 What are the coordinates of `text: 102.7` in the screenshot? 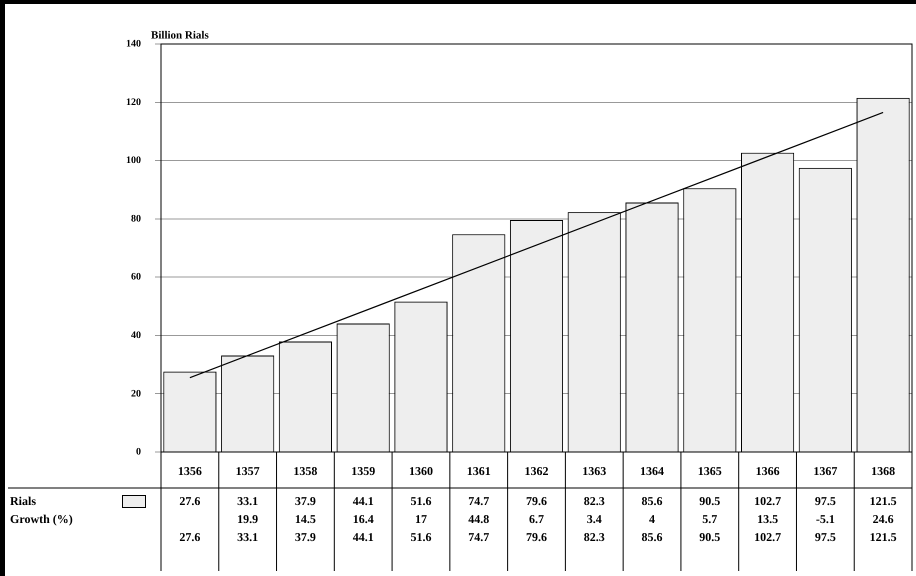 It's located at (768, 537).